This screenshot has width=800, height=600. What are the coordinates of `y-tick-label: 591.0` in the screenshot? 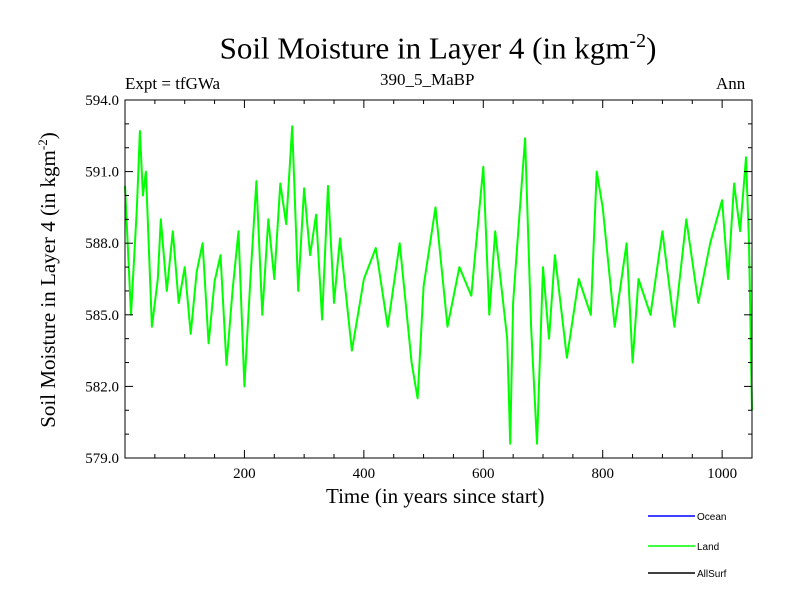 It's located at (102, 173).